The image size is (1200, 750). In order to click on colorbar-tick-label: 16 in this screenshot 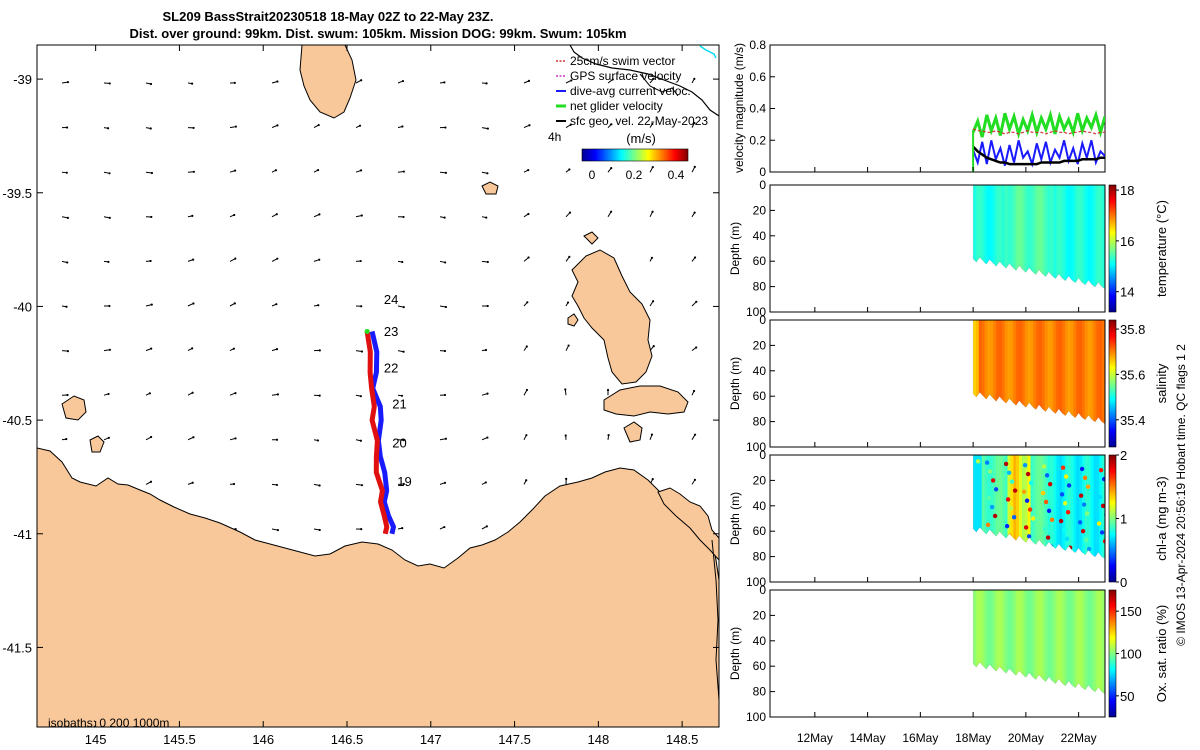, I will do `click(1127, 241)`.